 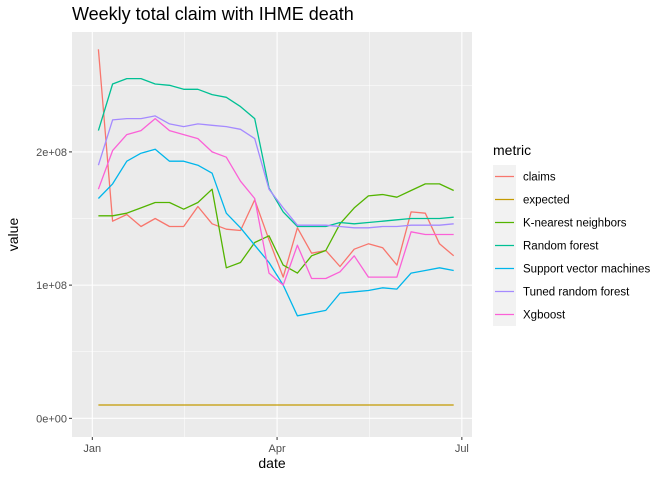 I want to click on x-axis-ticks: Jan Apr Jul, so click(x=276, y=446).